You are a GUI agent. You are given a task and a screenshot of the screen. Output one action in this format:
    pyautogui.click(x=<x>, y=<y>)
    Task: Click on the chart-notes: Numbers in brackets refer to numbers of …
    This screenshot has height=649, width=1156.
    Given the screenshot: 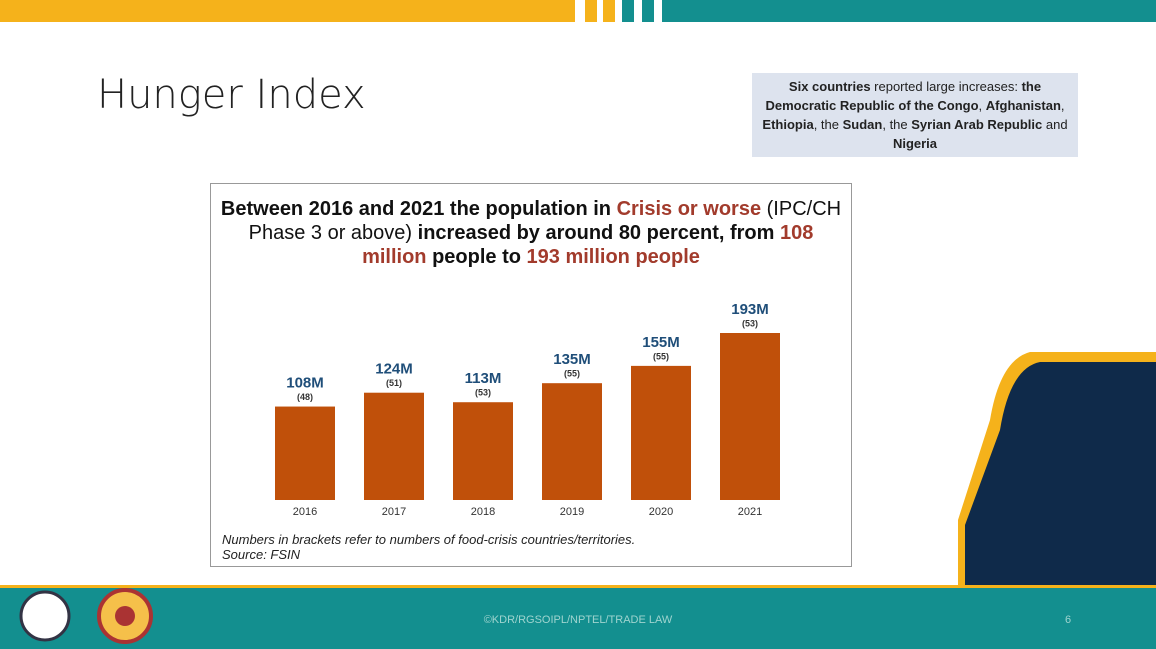 What is the action you would take?
    pyautogui.click(x=428, y=547)
    